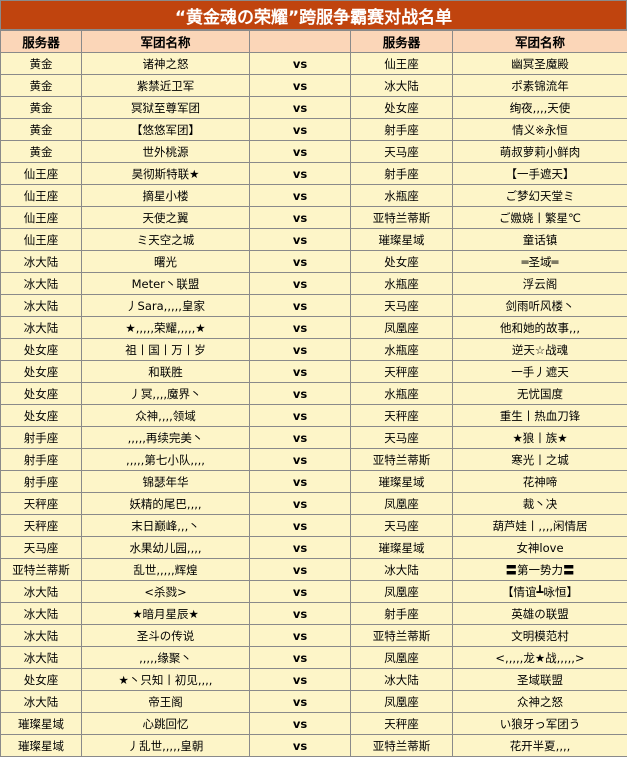 The image size is (627, 759). What do you see at coordinates (300, 41) in the screenshot?
I see `header-vs` at bounding box center [300, 41].